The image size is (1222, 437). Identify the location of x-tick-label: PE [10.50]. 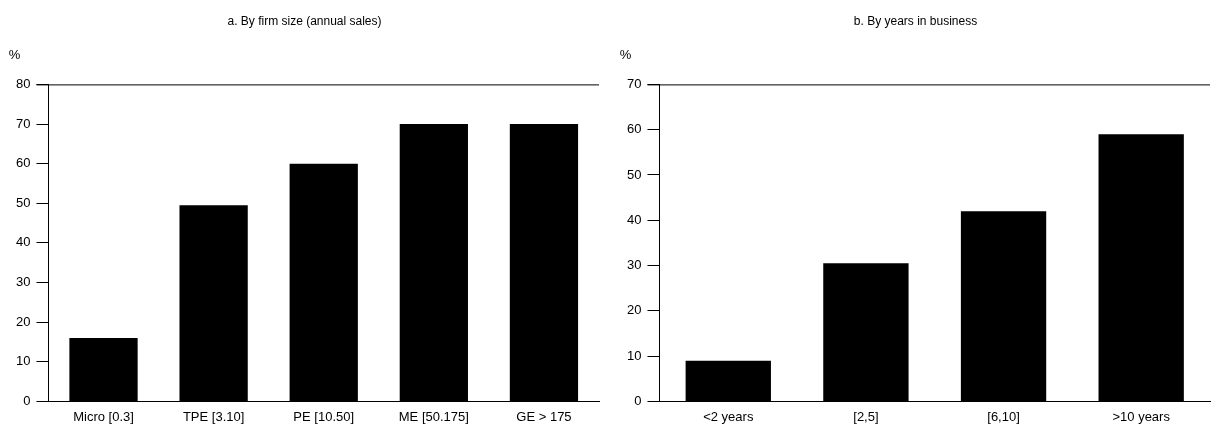
(324, 416).